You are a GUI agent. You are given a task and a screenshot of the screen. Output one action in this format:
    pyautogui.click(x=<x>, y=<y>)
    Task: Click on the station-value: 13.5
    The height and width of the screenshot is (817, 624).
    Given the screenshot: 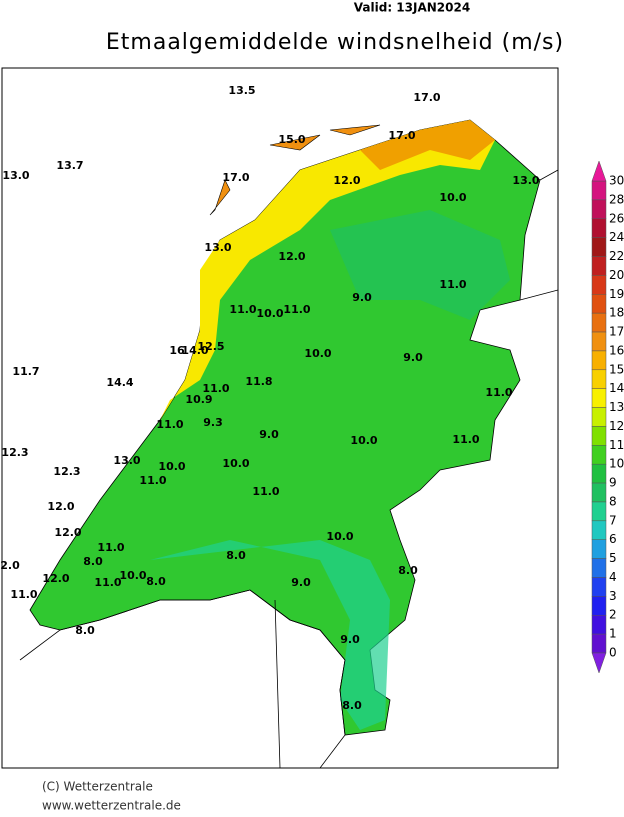 What is the action you would take?
    pyautogui.click(x=241, y=90)
    